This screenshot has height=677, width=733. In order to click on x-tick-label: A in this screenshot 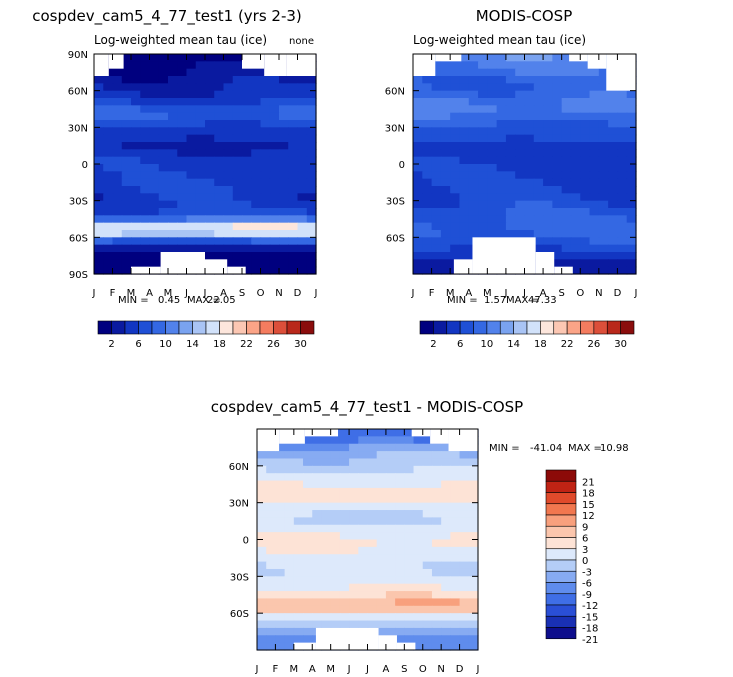, I will do `click(468, 293)`.